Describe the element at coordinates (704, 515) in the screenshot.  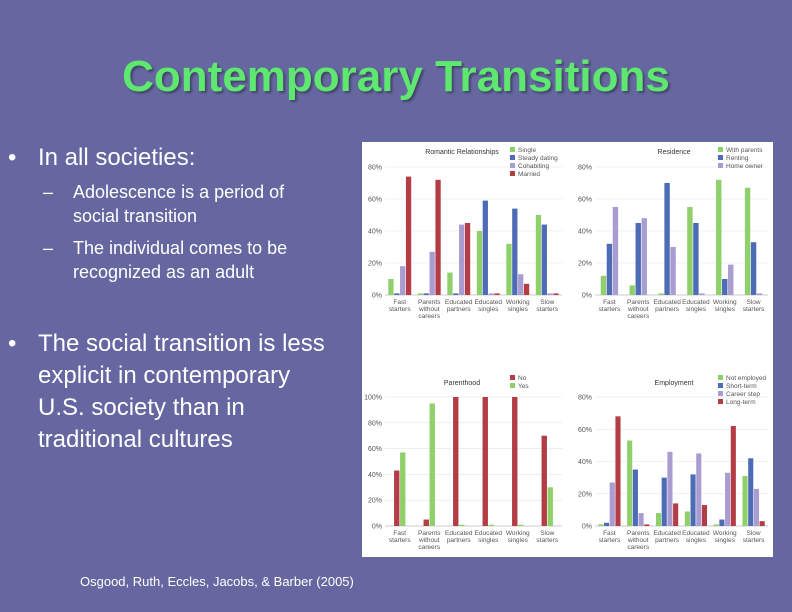
I see `bar-long-term` at that location.